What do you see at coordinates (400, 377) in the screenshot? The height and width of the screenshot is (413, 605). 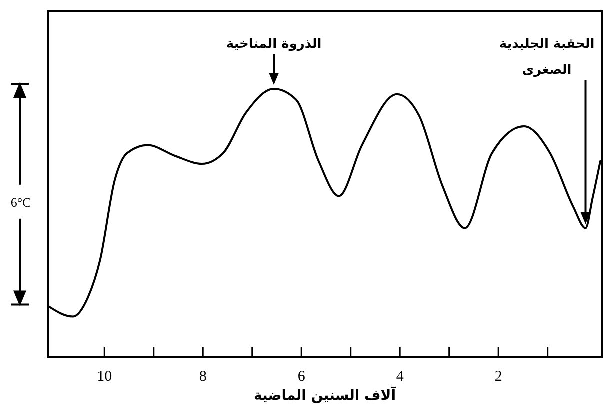 I see `x-tick-label: 4` at bounding box center [400, 377].